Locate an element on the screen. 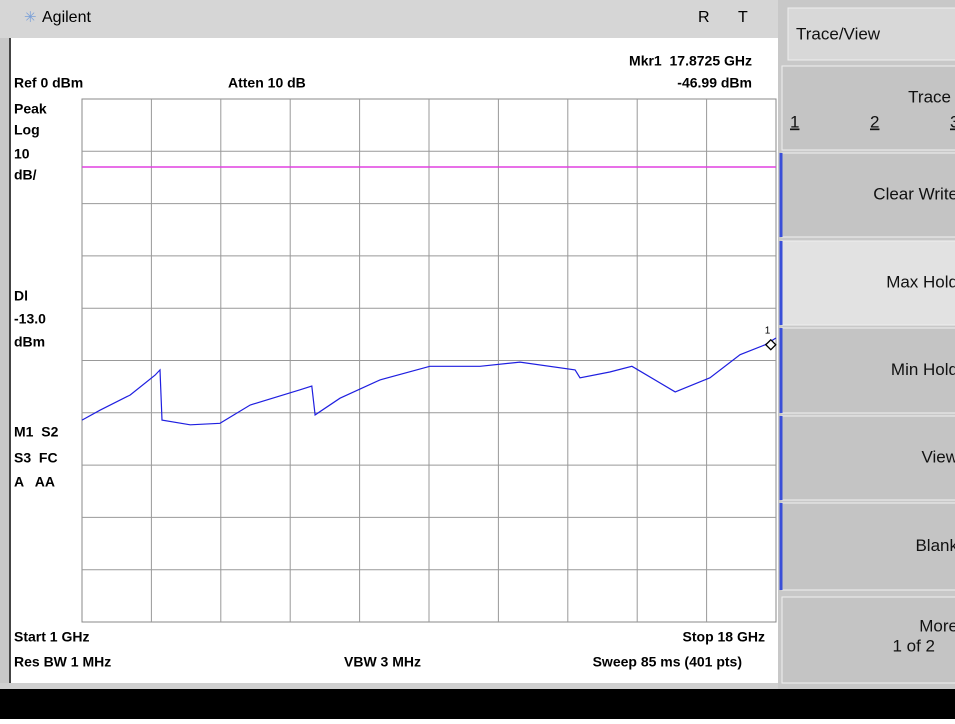 This screenshot has width=955, height=724. title-bar is located at coordinates (389, 19).